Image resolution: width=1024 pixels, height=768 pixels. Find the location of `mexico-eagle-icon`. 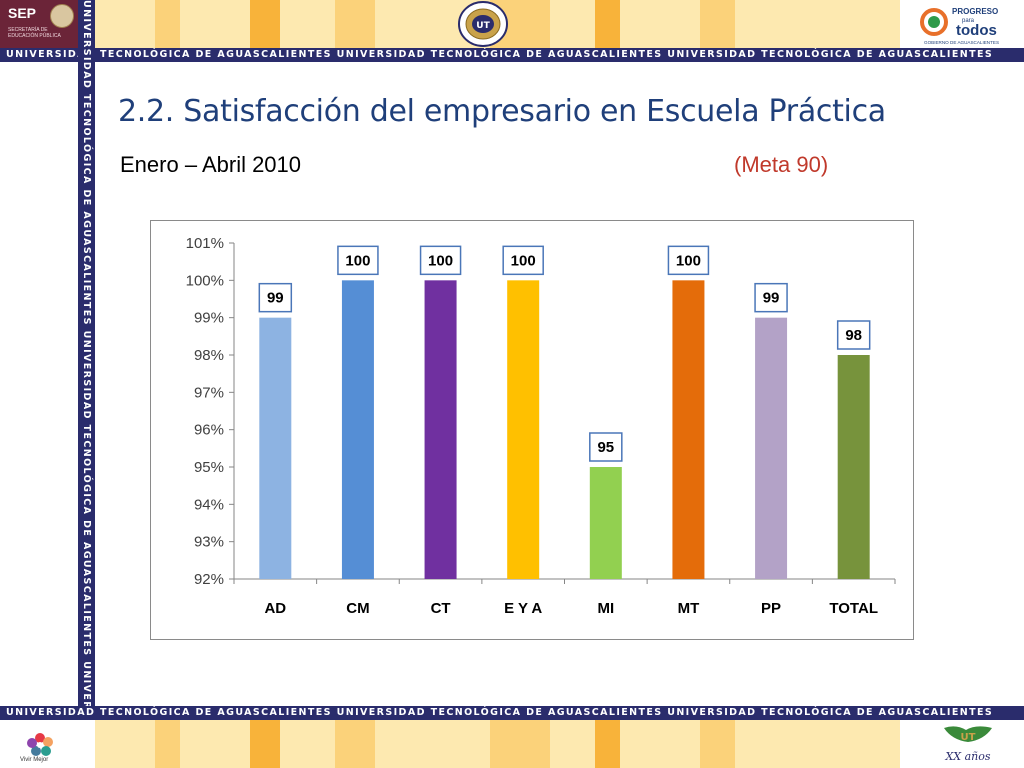

mexico-eagle-icon is located at coordinates (62, 16).